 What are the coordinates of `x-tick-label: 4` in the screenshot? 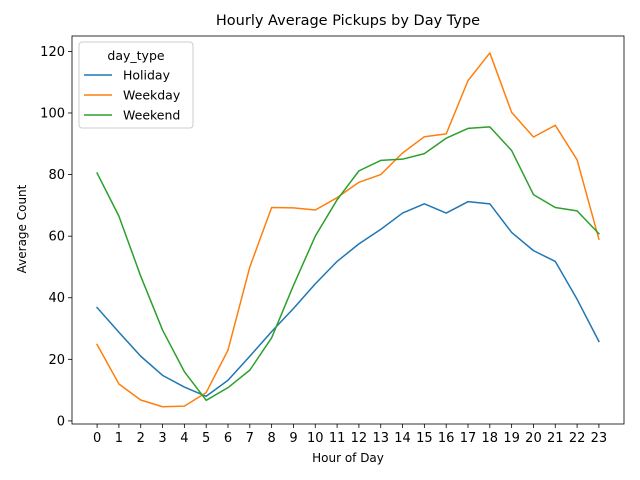 It's located at (184, 438).